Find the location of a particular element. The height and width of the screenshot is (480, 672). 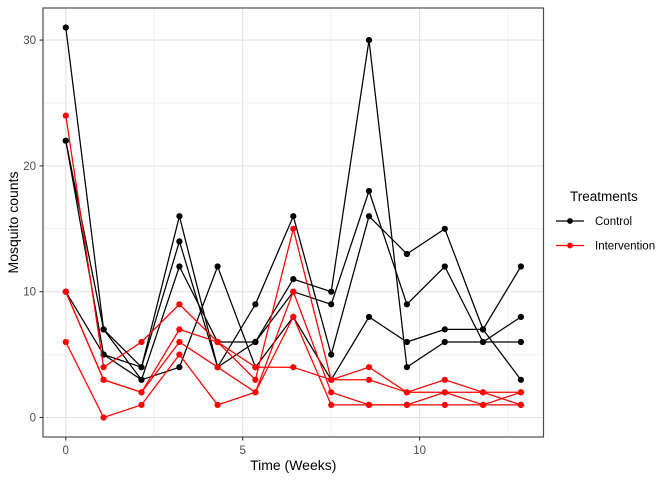

y-axis-title: Mosquito counts is located at coordinates (13, 223).